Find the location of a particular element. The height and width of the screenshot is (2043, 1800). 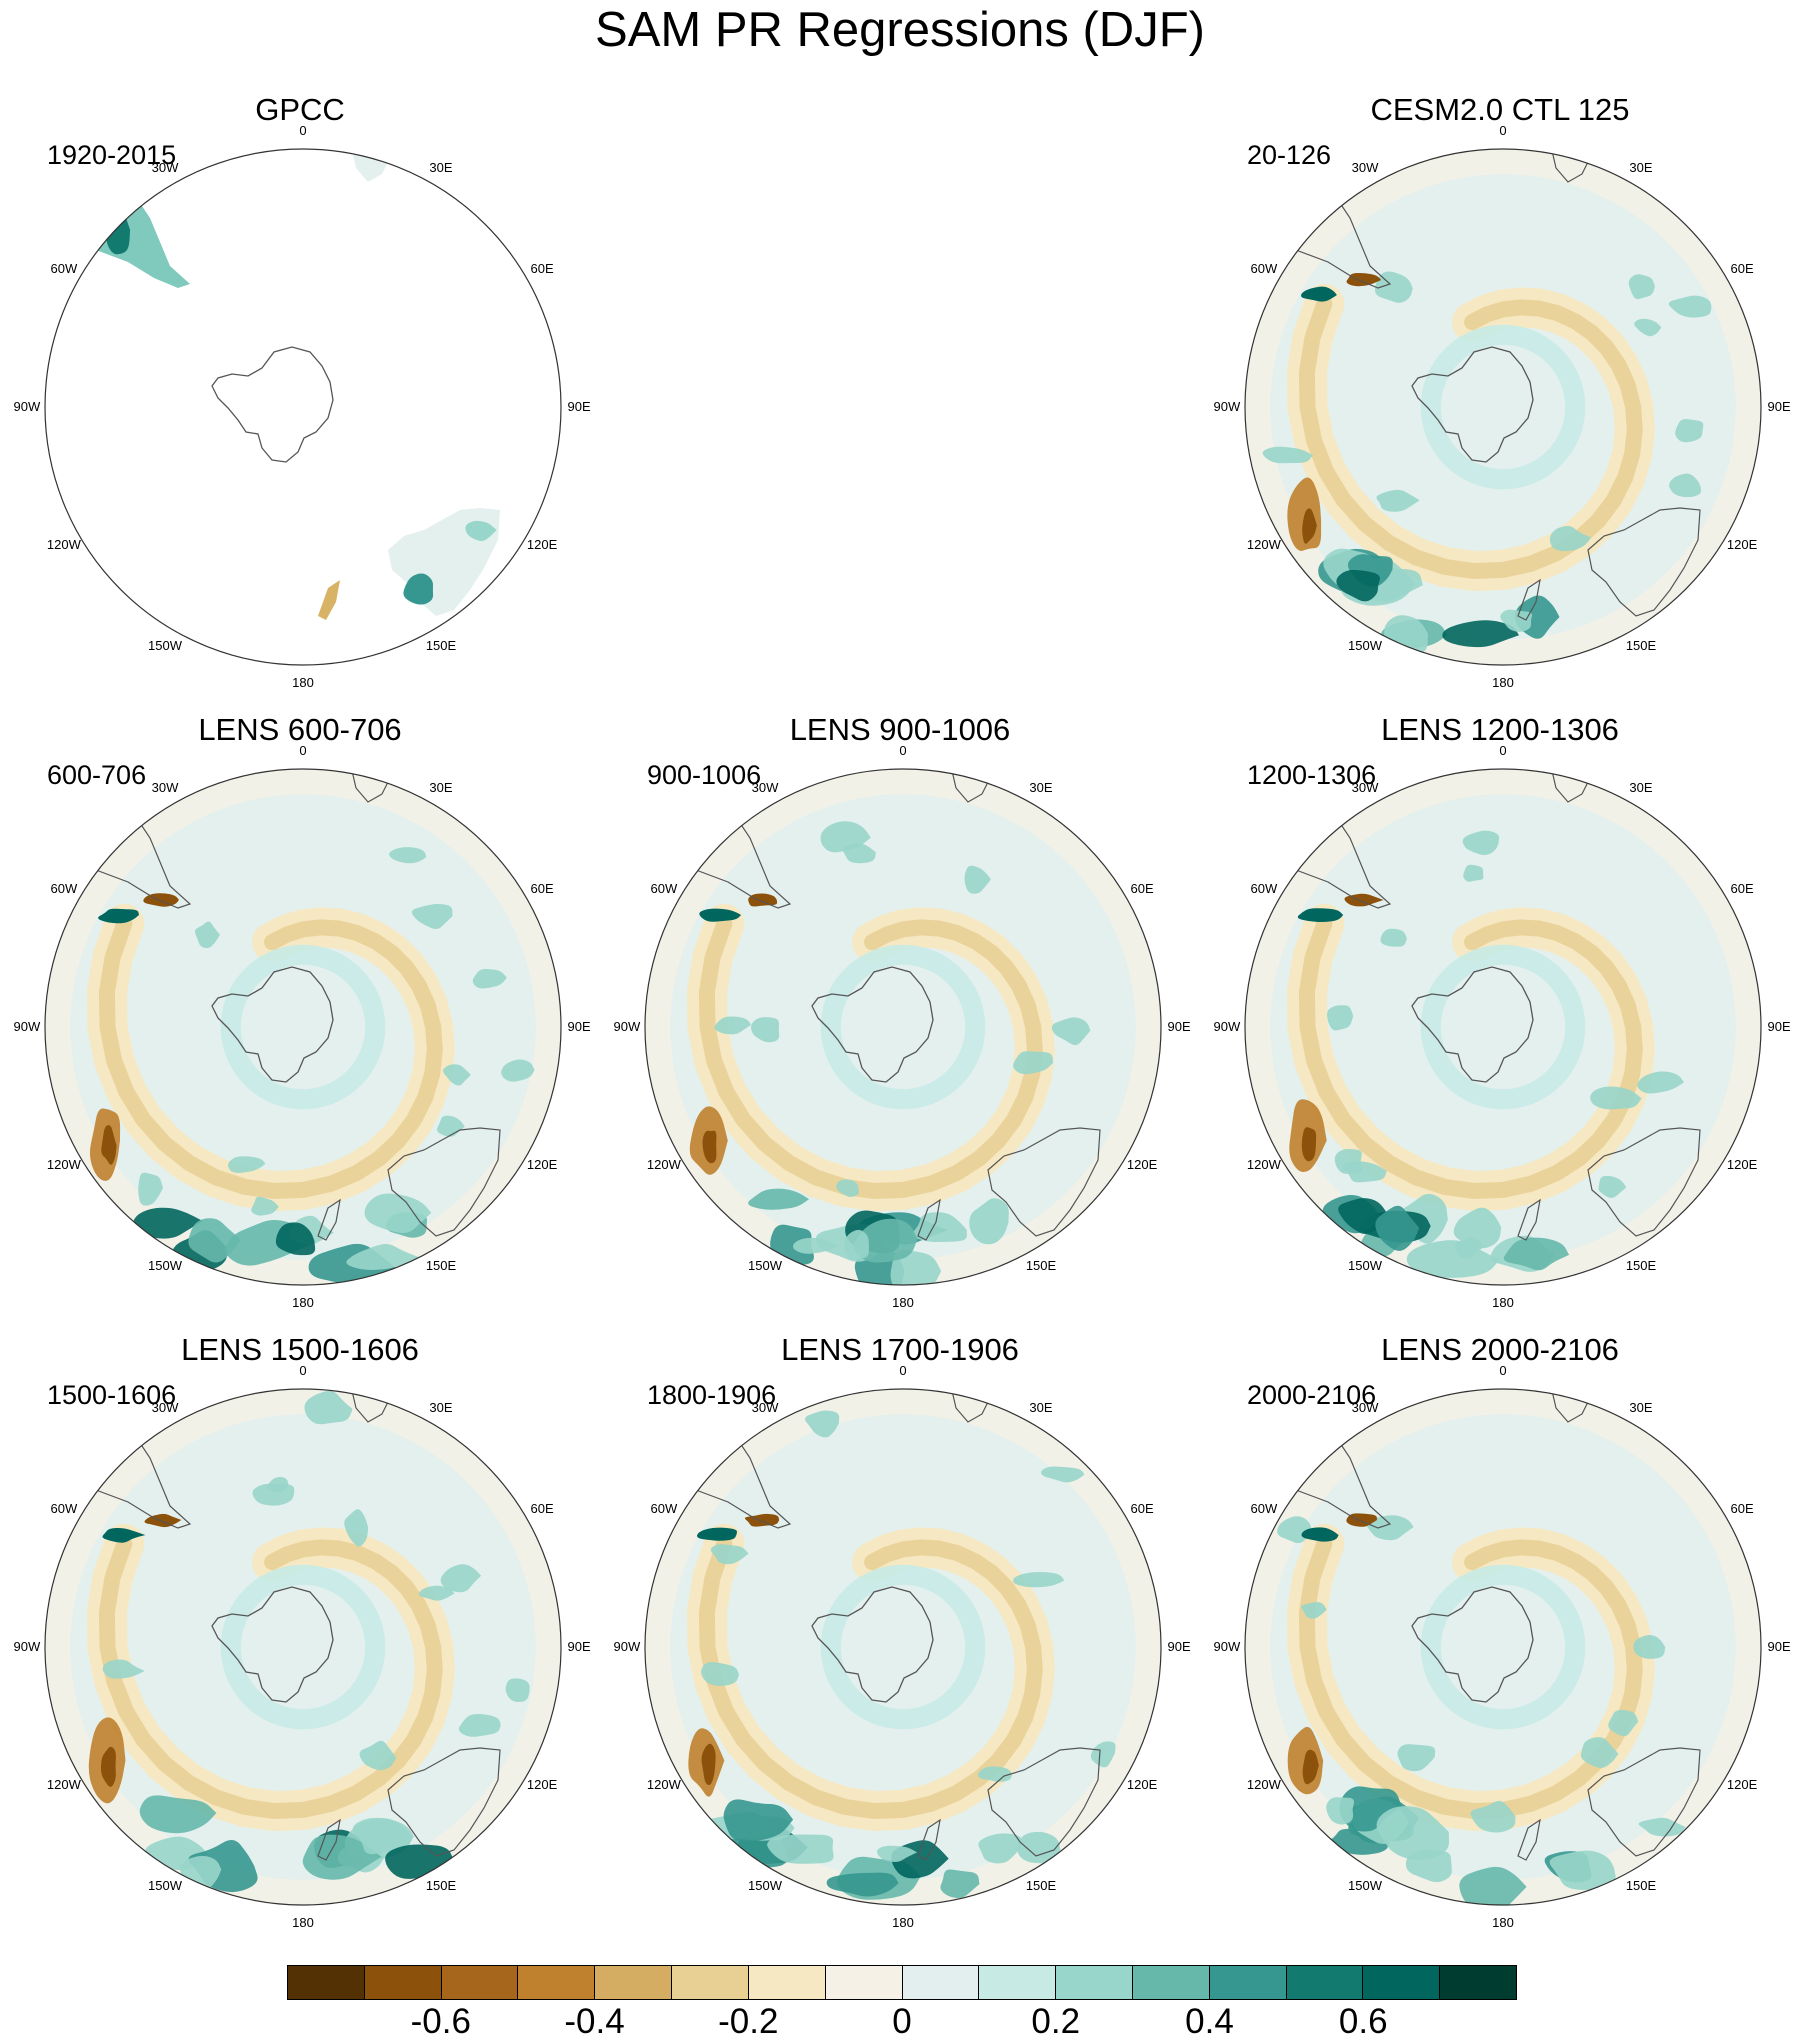

panel-title: CESM2.0 CTL 125 is located at coordinates (1500, 109).